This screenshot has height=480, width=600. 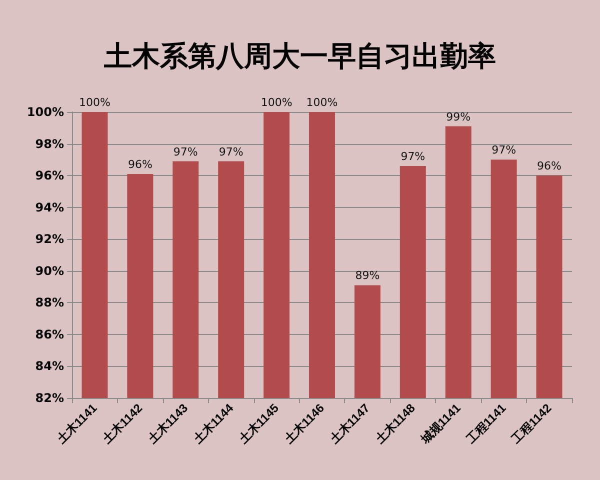 What do you see at coordinates (49, 303) in the screenshot?
I see `y-tick-label: 88%` at bounding box center [49, 303].